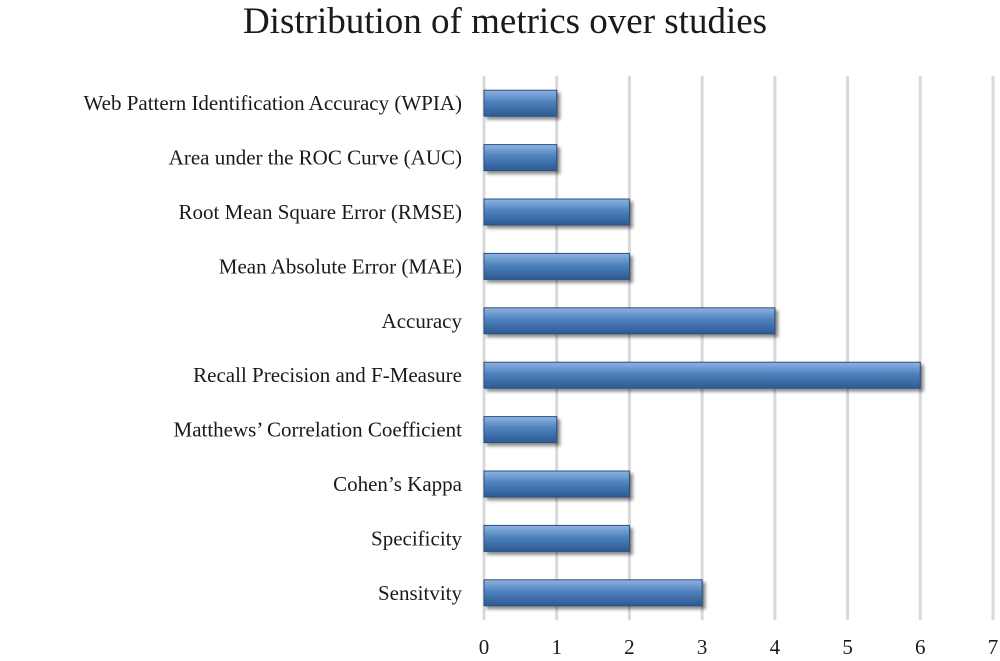  I want to click on chart-title: Distribution of metrics over studies, so click(505, 21).